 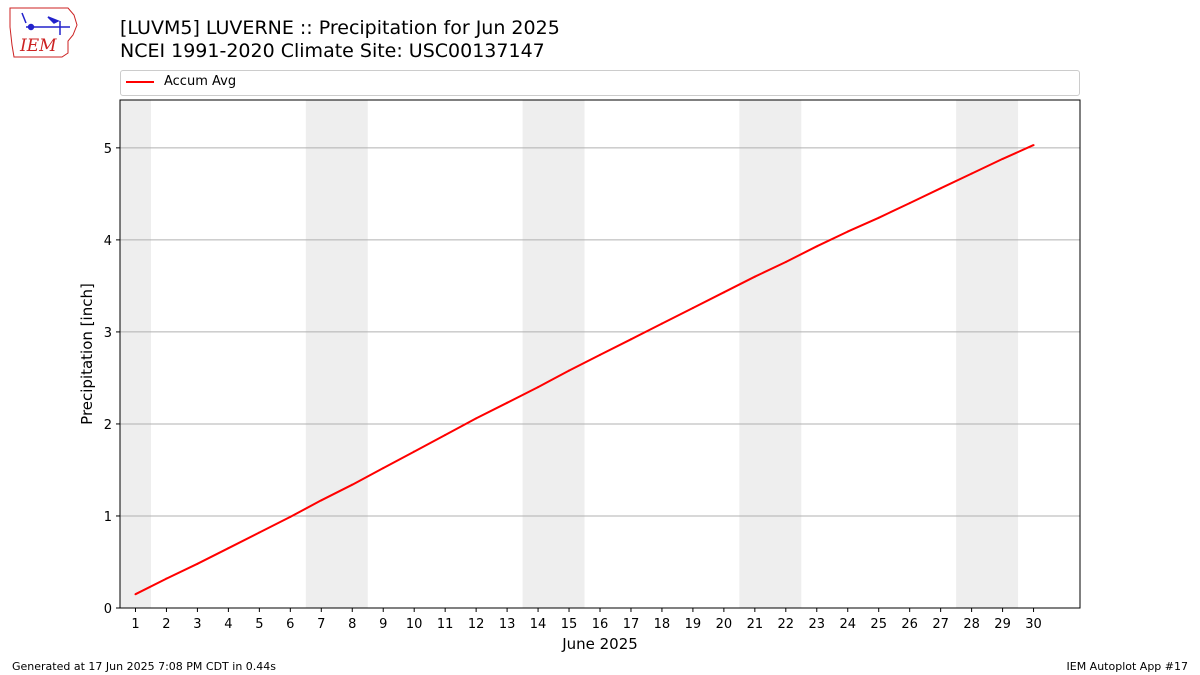 What do you see at coordinates (1002, 624) in the screenshot?
I see `x-tick-label-29: 29` at bounding box center [1002, 624].